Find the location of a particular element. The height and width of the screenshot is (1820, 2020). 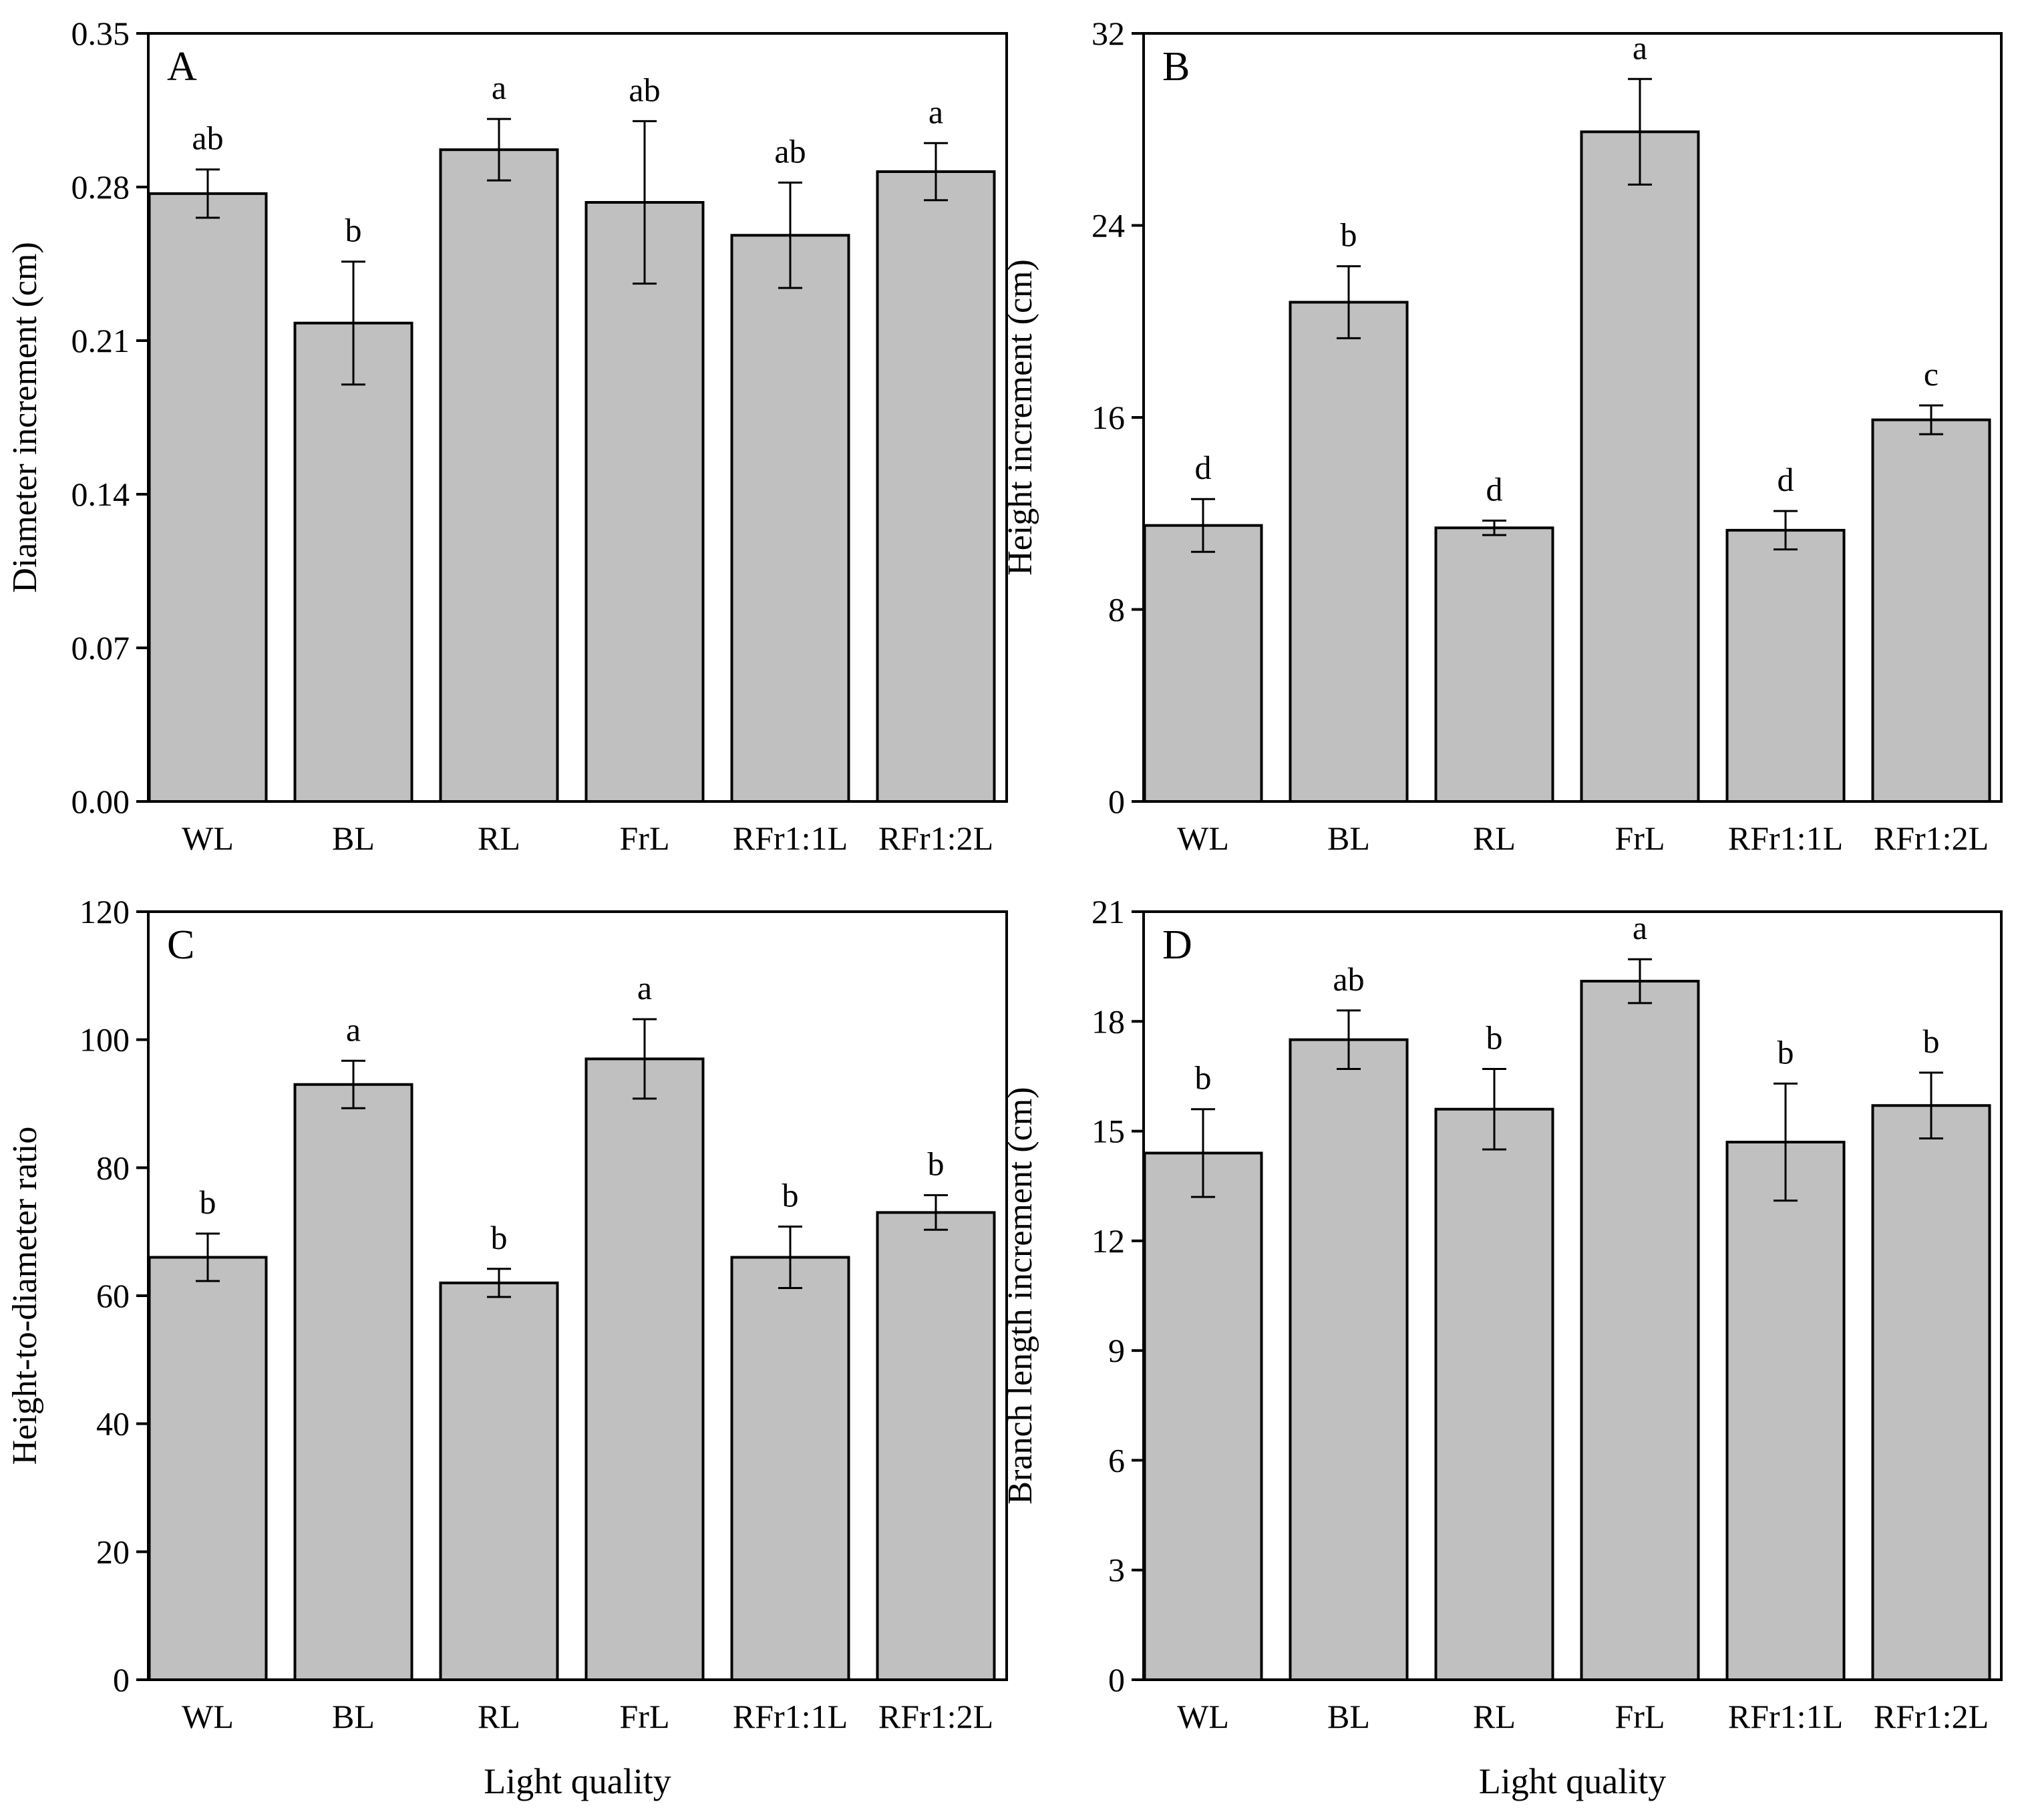

y-tick-label: 0.00 is located at coordinates (100, 801).